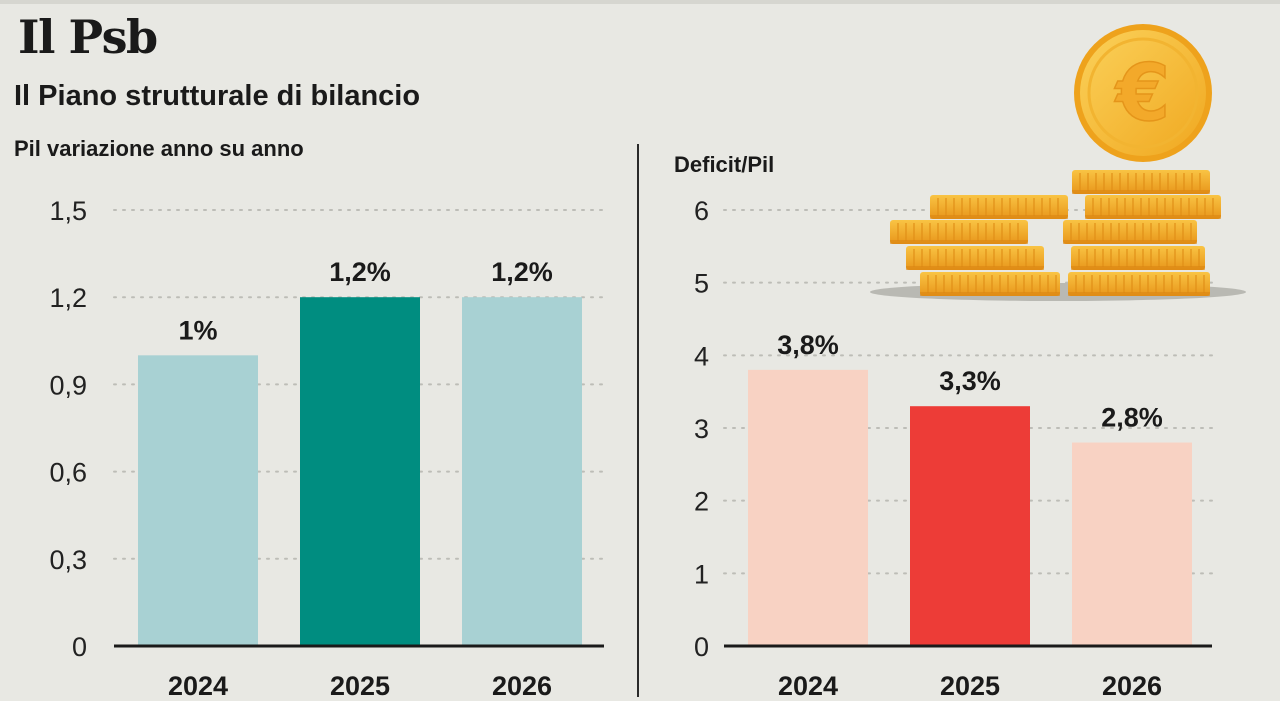 This screenshot has height=701, width=1280. What do you see at coordinates (701, 284) in the screenshot?
I see `y-tick-label: 5` at bounding box center [701, 284].